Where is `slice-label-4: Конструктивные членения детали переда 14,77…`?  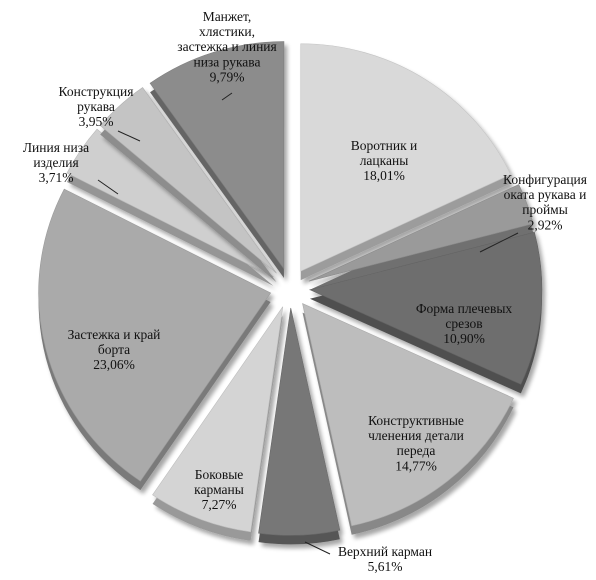 slice-label-4: Конструктивные членения детали переда 14,77… is located at coordinates (416, 443).